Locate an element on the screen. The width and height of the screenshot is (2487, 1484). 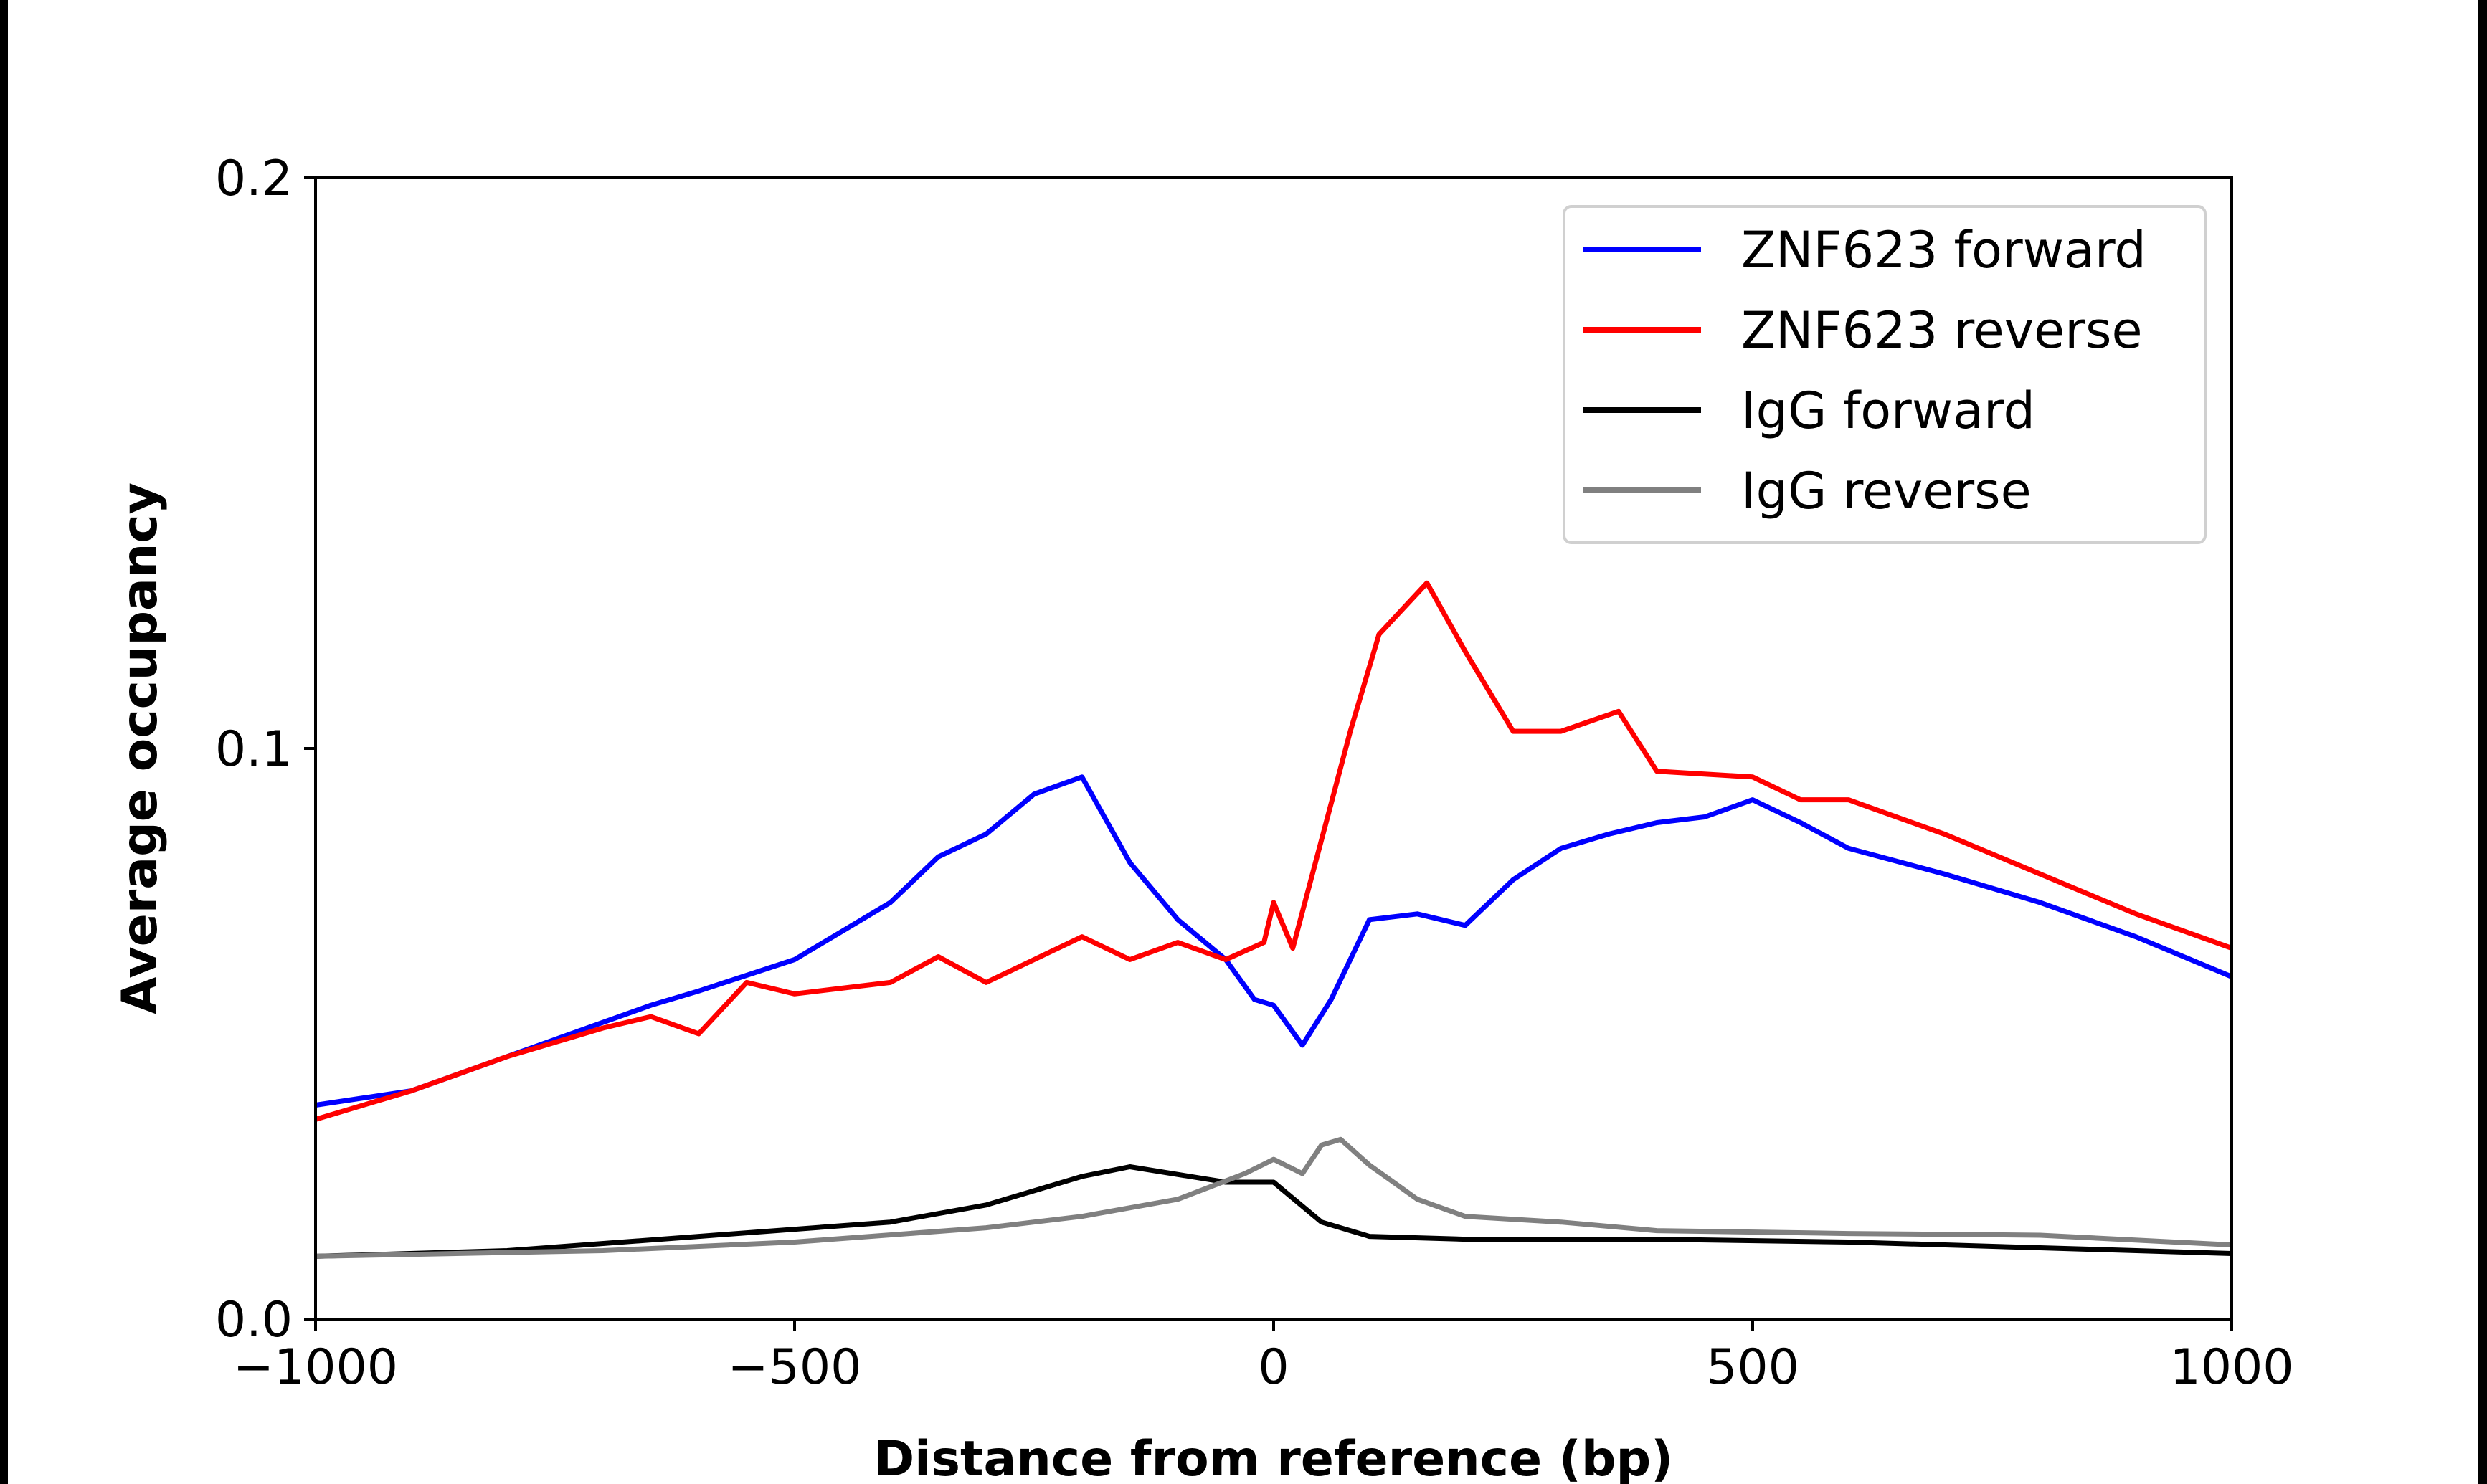
legend-label-znf623-reverse: ZNF623 reverse is located at coordinates (1942, 331).